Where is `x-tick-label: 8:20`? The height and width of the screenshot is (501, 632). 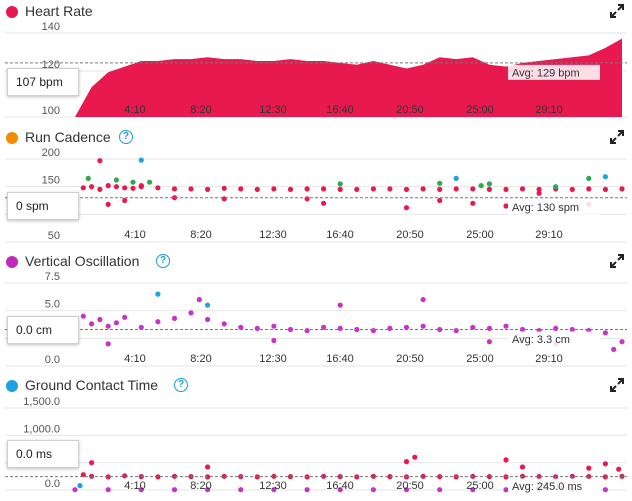 x-tick-label: 8:20 is located at coordinates (200, 110).